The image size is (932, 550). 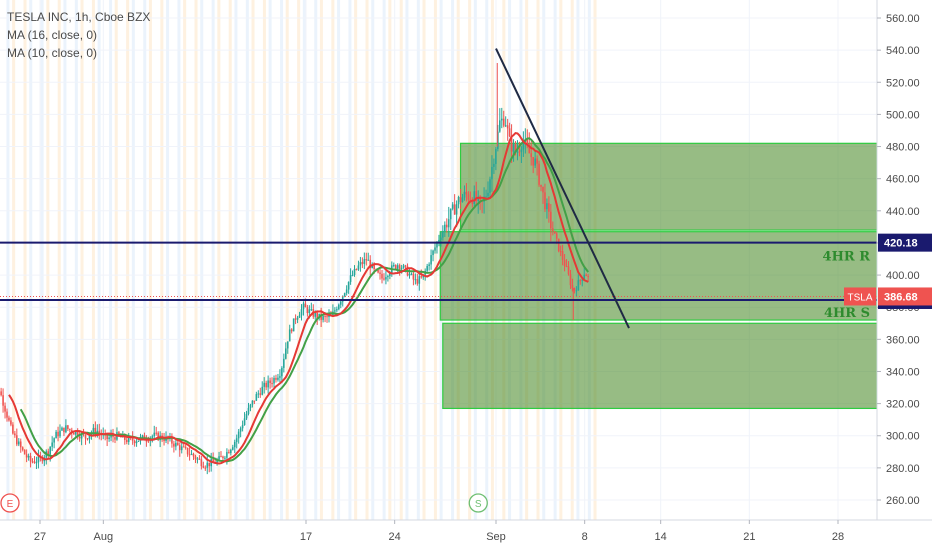 I want to click on symbol-title: TESLA INC, 1h, Cboe BZX, so click(x=79, y=17).